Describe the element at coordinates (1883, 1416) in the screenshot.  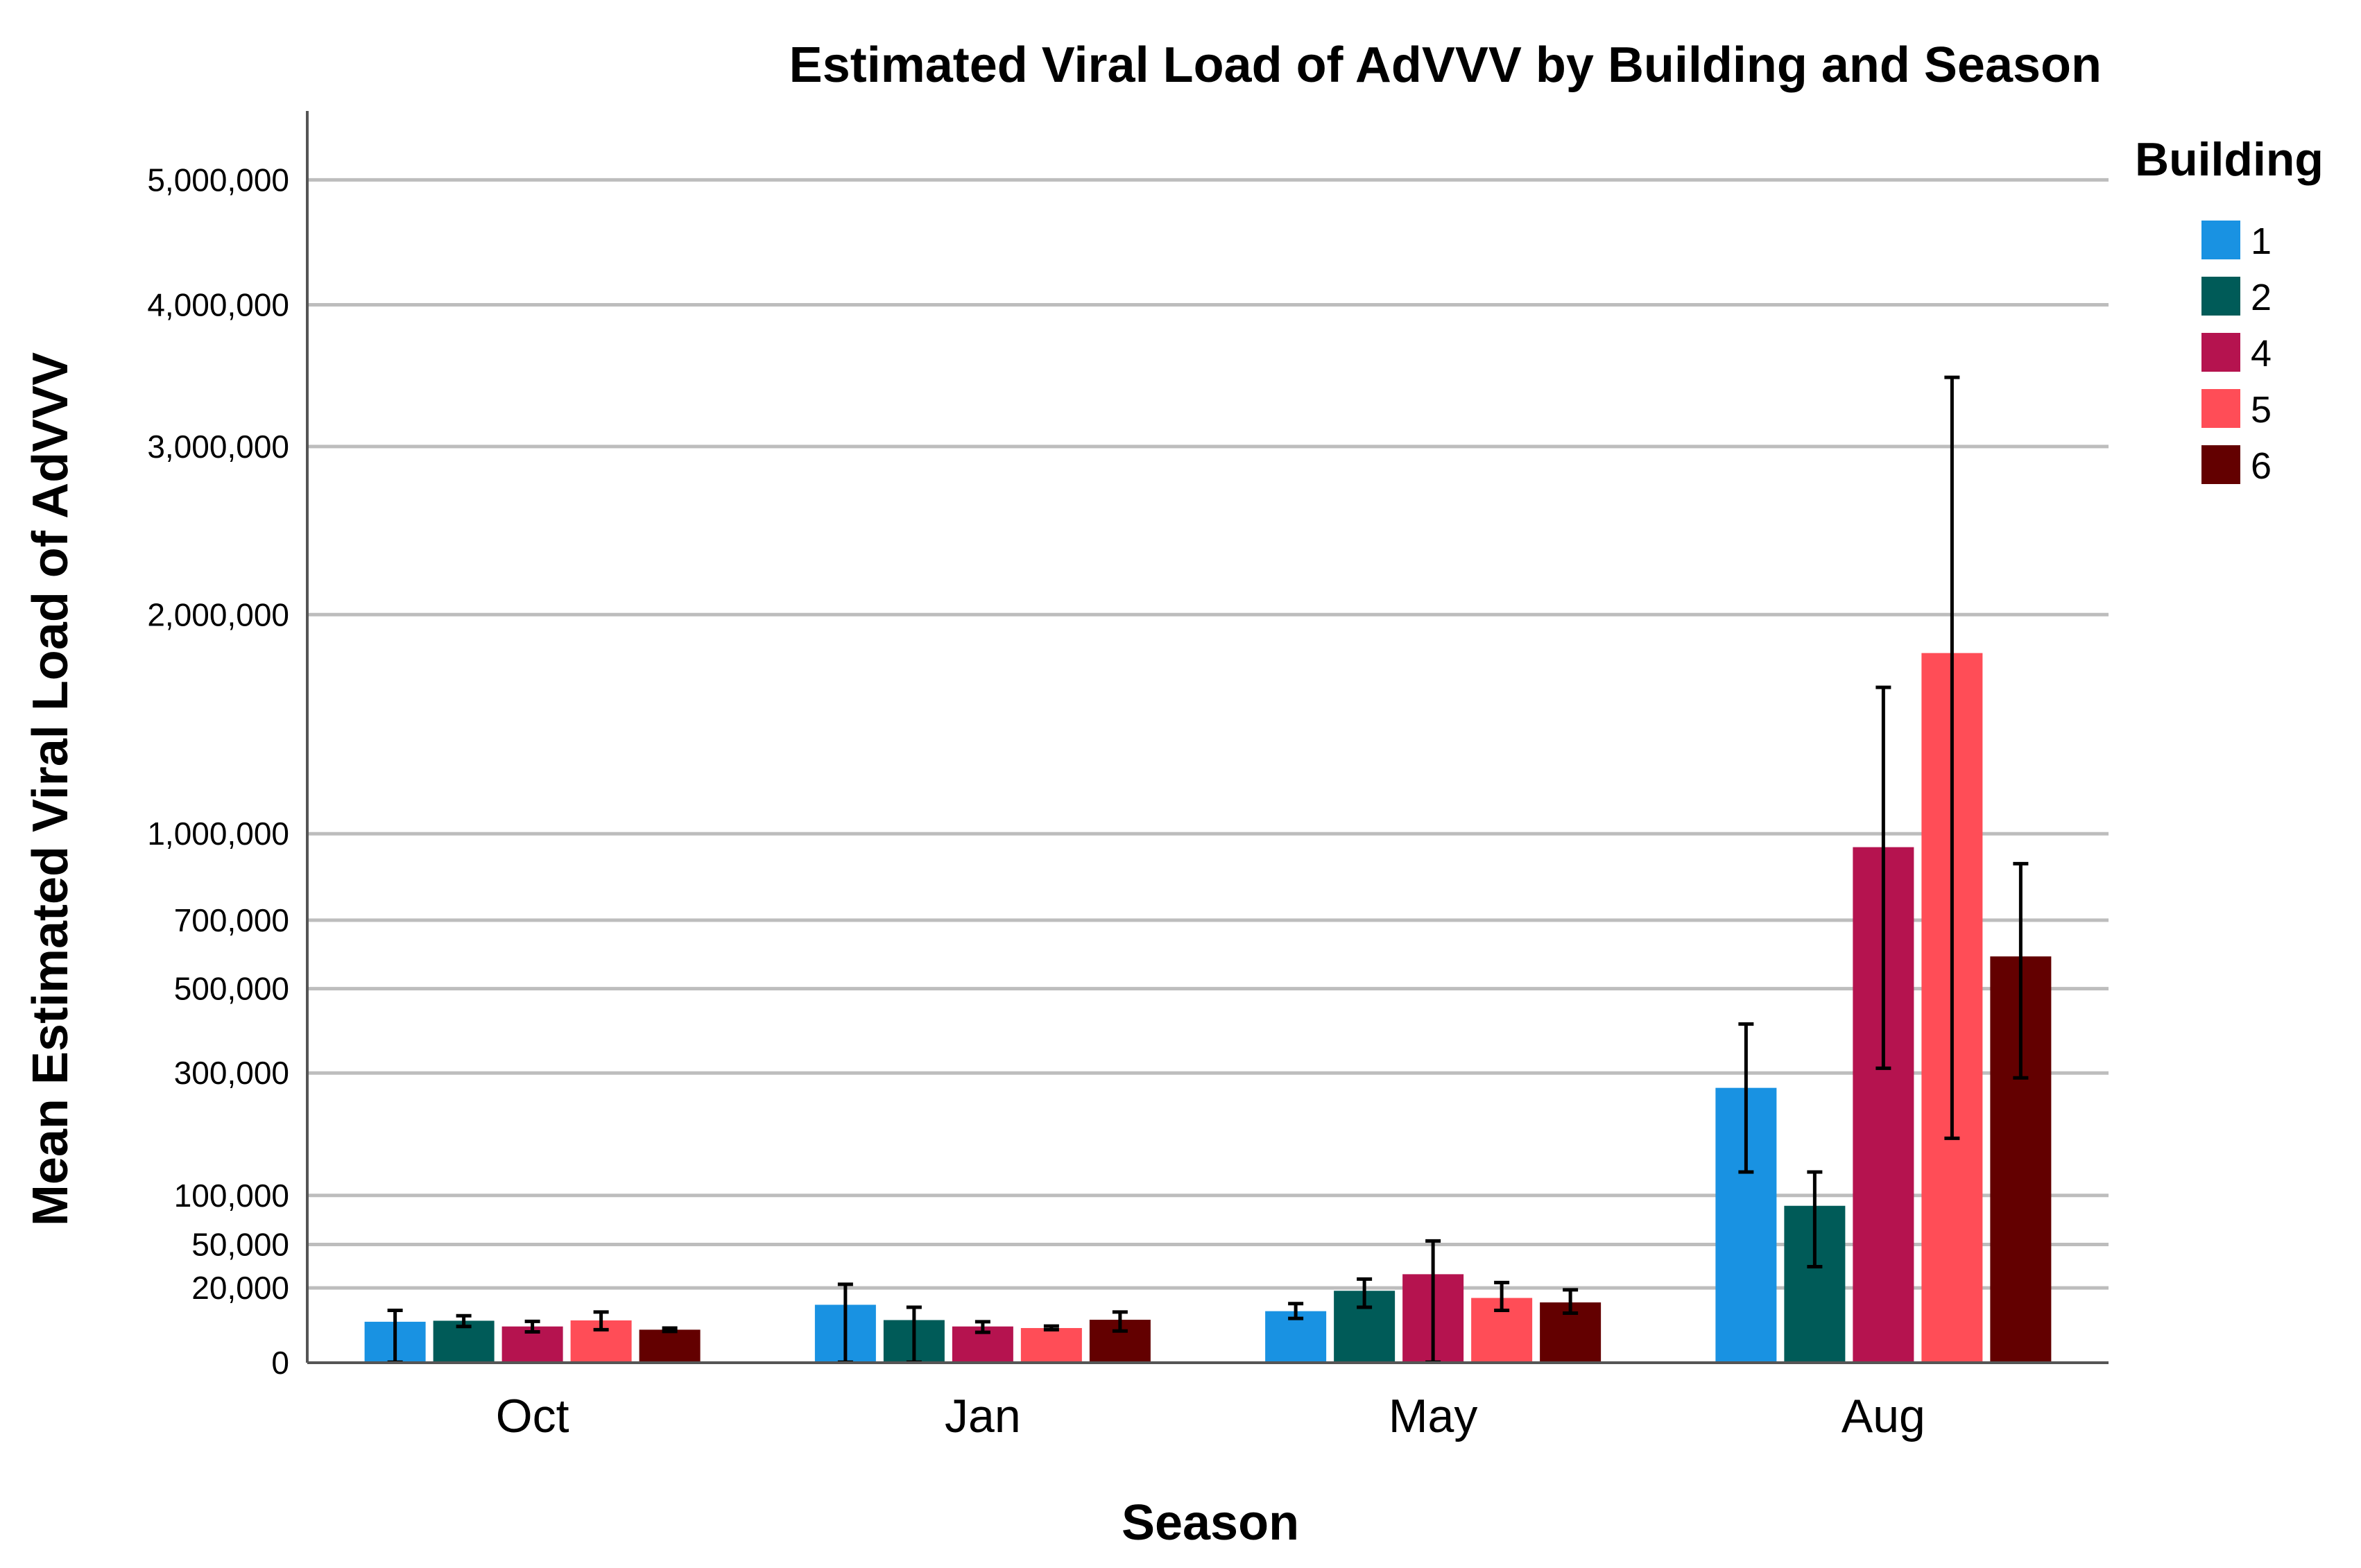
I see `x-tick-label: Aug` at that location.